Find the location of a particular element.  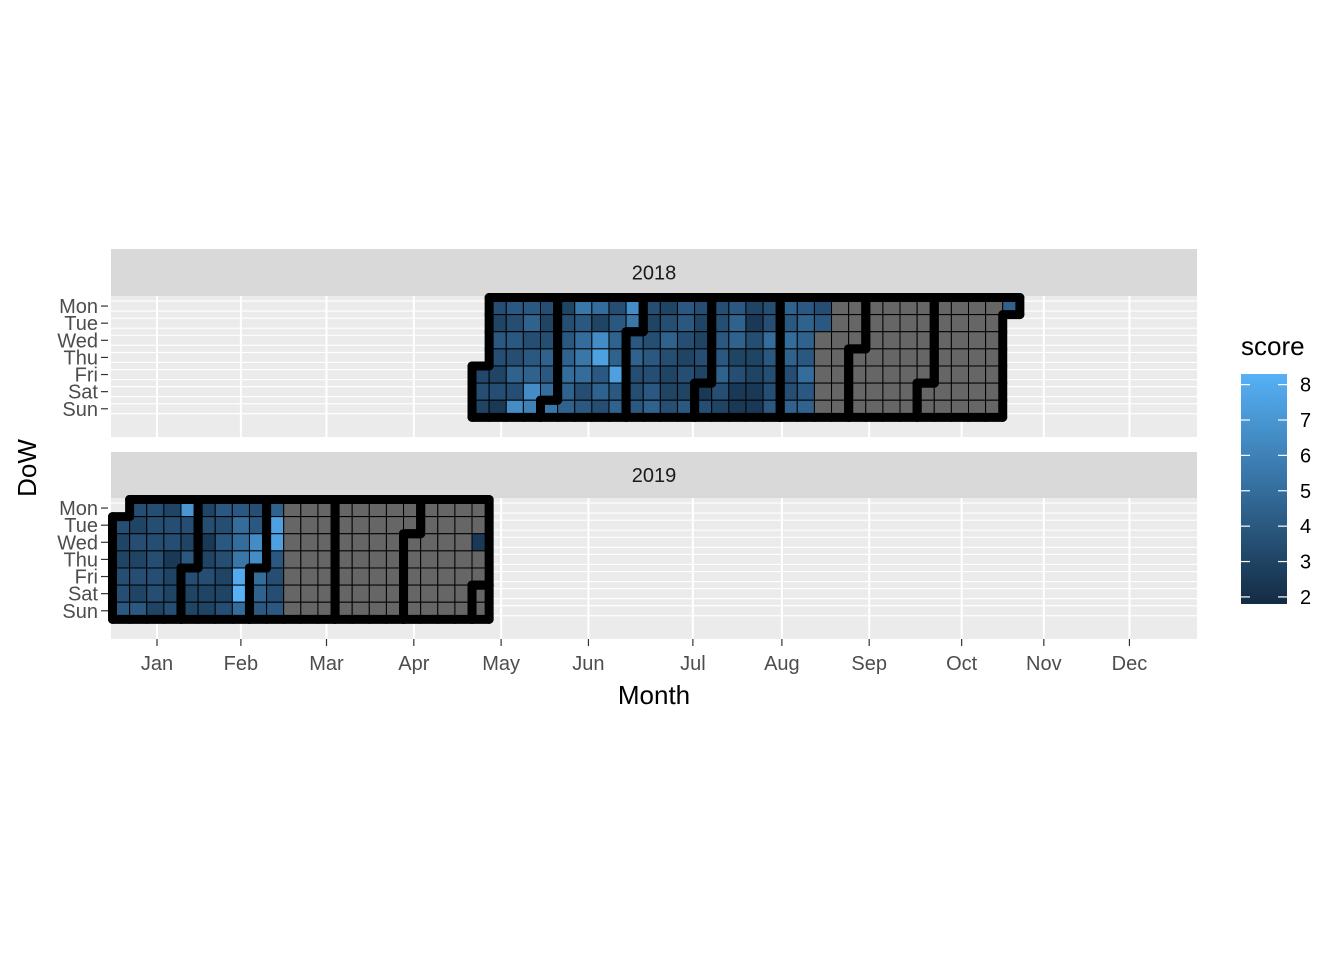

facet-strip is located at coordinates (654, 475).